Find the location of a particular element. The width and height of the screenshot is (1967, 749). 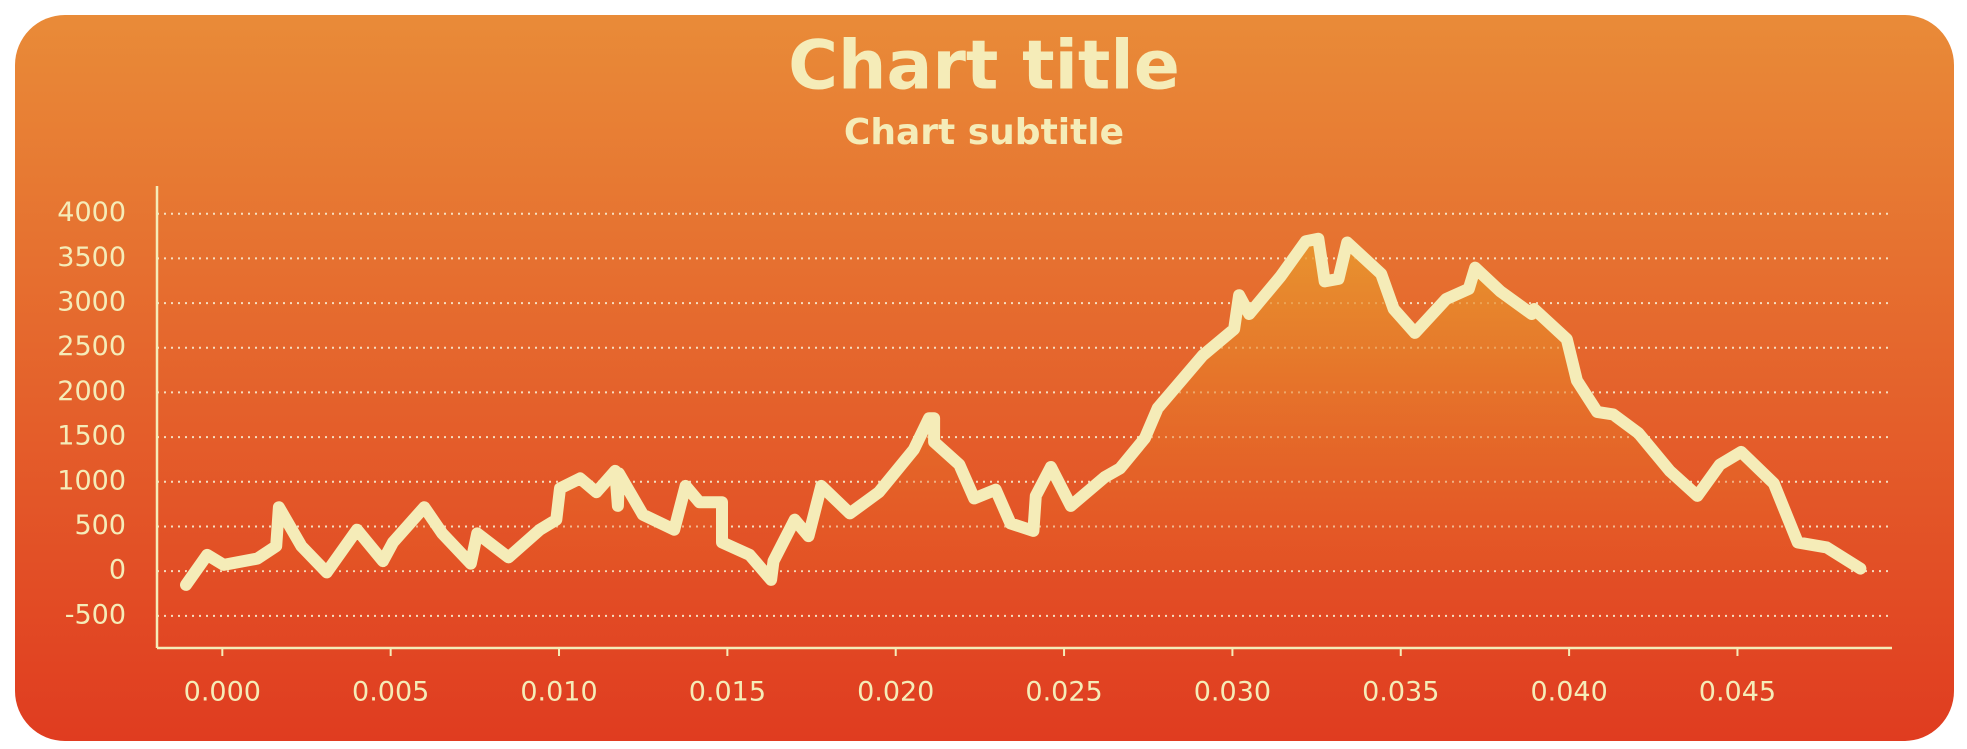

y-tick-label: 3000 is located at coordinates (91, 302).